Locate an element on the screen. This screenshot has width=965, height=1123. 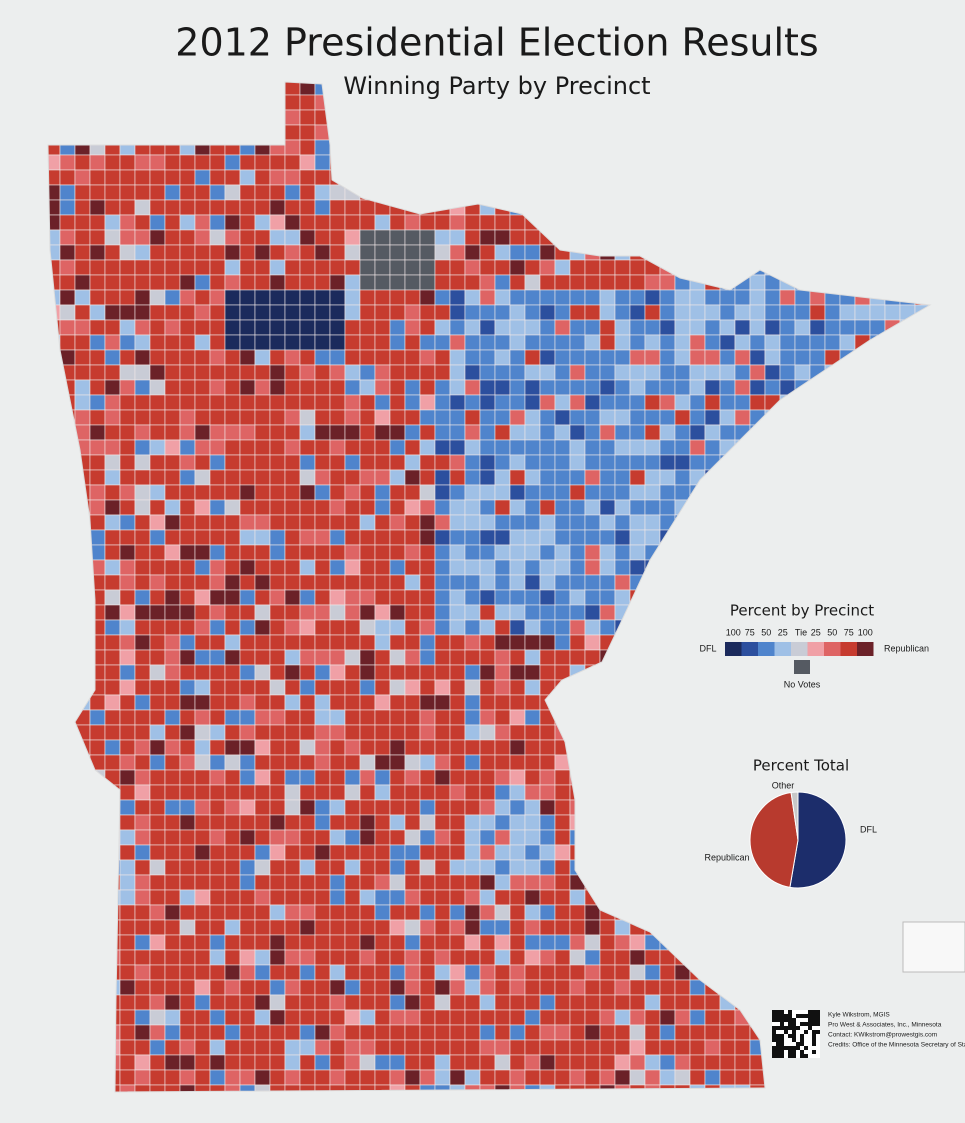
legend-swatch is located at coordinates (815, 649).